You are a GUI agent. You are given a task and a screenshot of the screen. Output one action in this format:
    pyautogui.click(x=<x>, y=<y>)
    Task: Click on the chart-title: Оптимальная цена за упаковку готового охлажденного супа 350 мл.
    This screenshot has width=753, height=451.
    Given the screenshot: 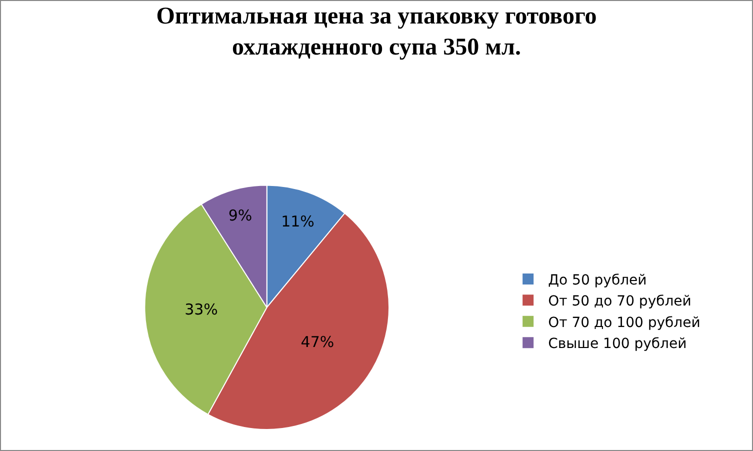 What is the action you would take?
    pyautogui.click(x=376, y=32)
    